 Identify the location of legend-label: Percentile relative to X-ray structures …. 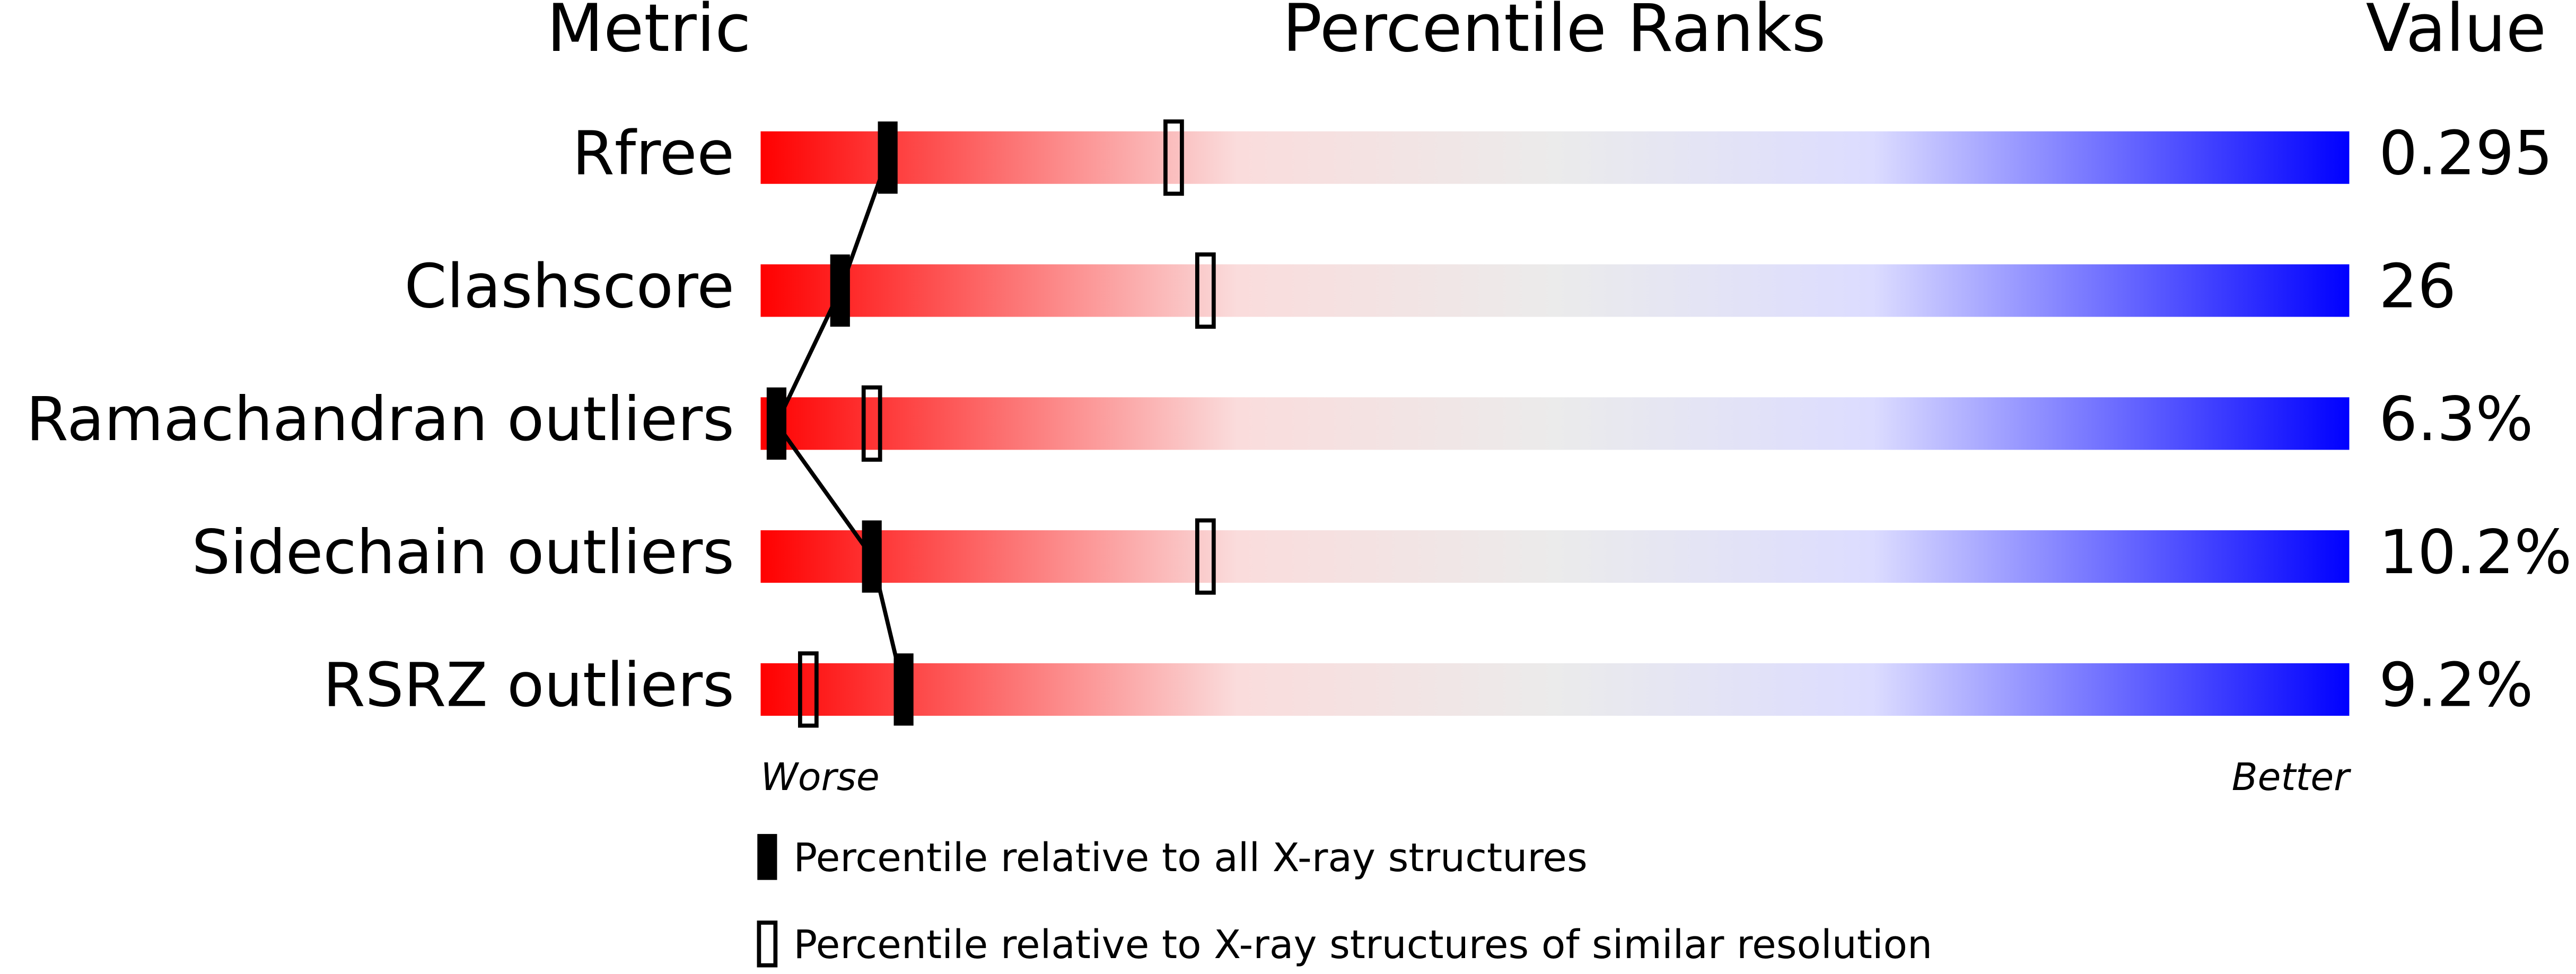
(1362, 945).